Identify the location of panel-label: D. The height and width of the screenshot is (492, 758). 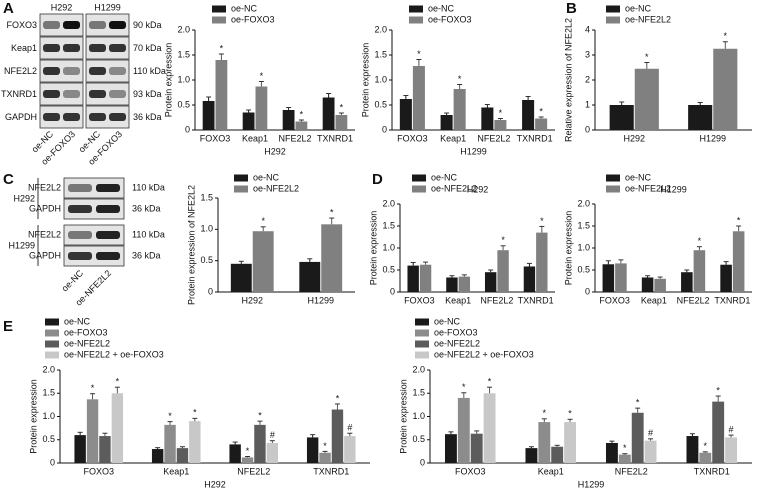
(377, 179).